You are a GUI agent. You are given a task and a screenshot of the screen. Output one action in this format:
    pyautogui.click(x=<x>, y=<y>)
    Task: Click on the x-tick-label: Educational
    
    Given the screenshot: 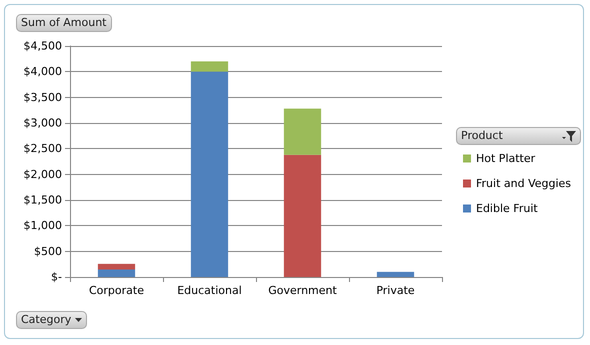 What is the action you would take?
    pyautogui.click(x=209, y=290)
    